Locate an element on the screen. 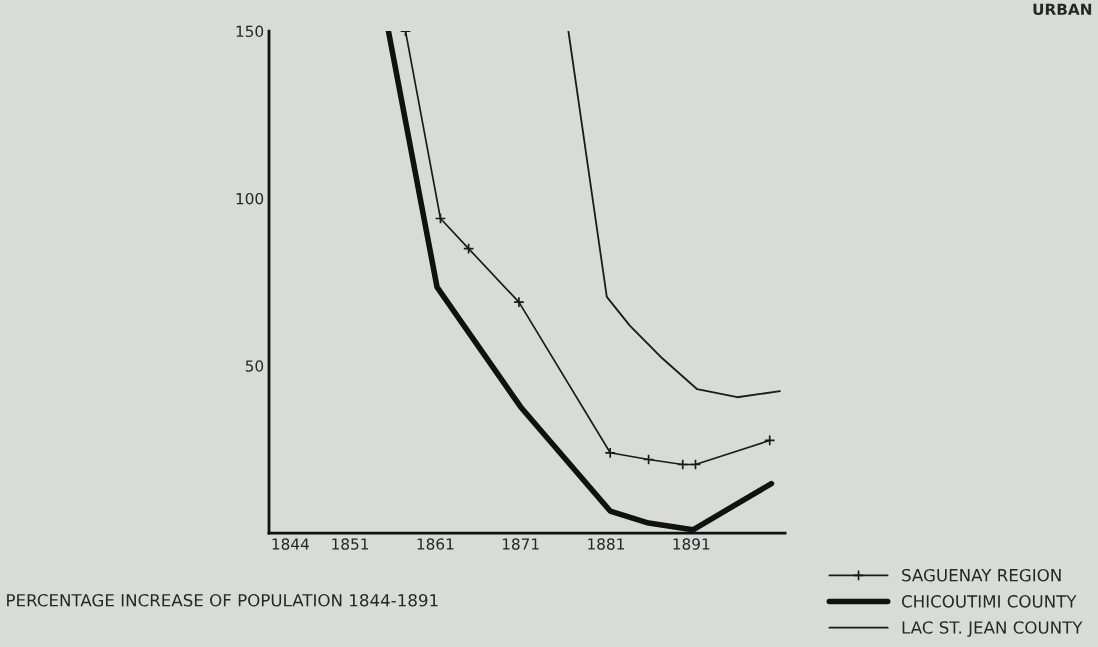 This screenshot has height=647, width=1098. text: URBAN is located at coordinates (1062, 9).